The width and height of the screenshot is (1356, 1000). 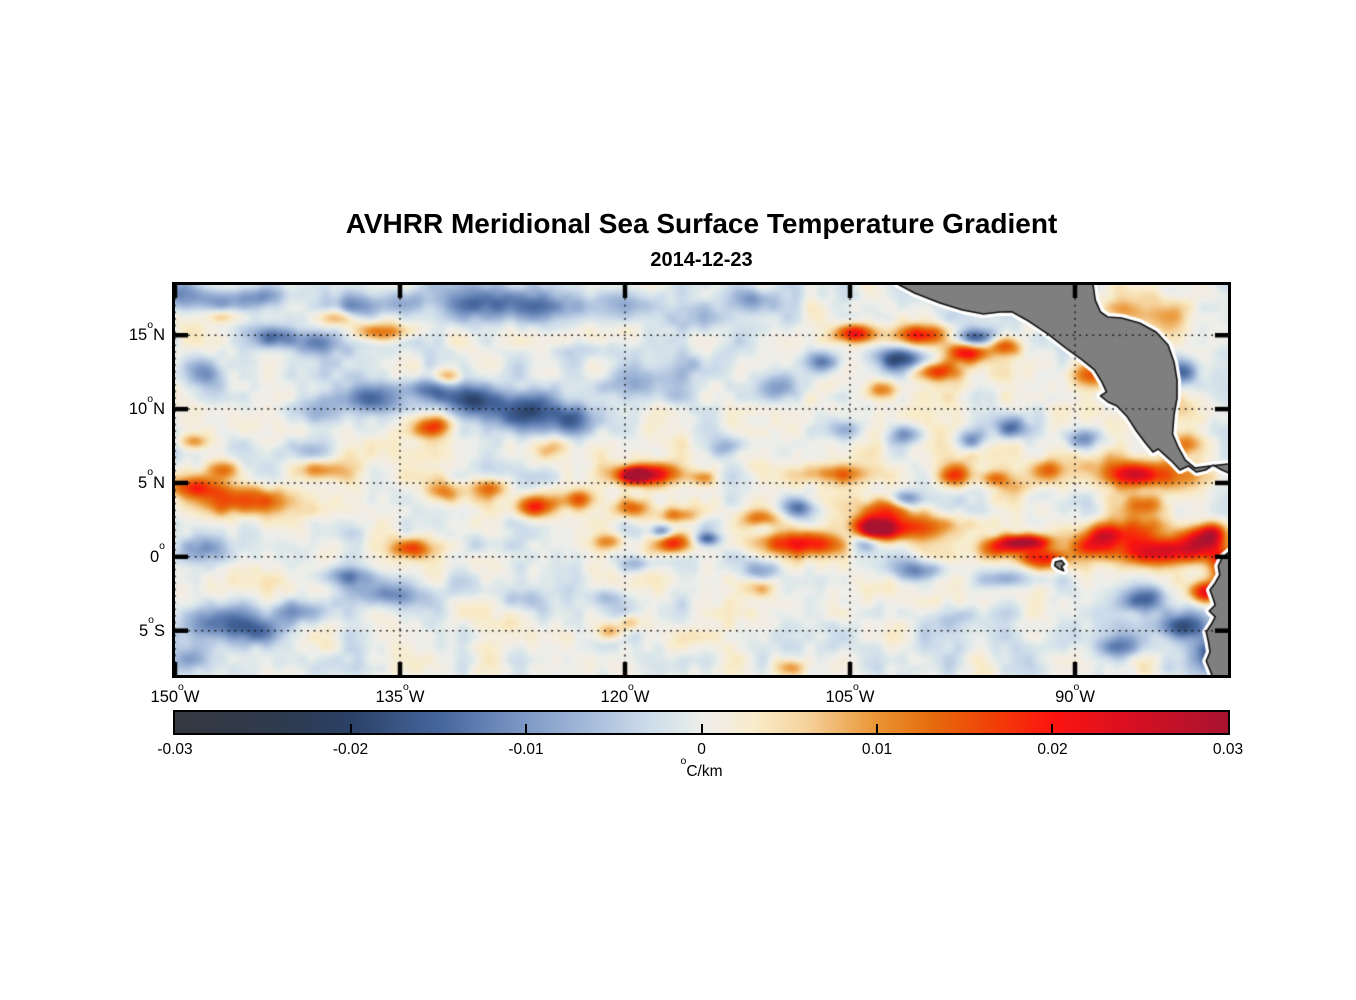 I want to click on x-tick-label: 90oW, so click(x=1075, y=693).